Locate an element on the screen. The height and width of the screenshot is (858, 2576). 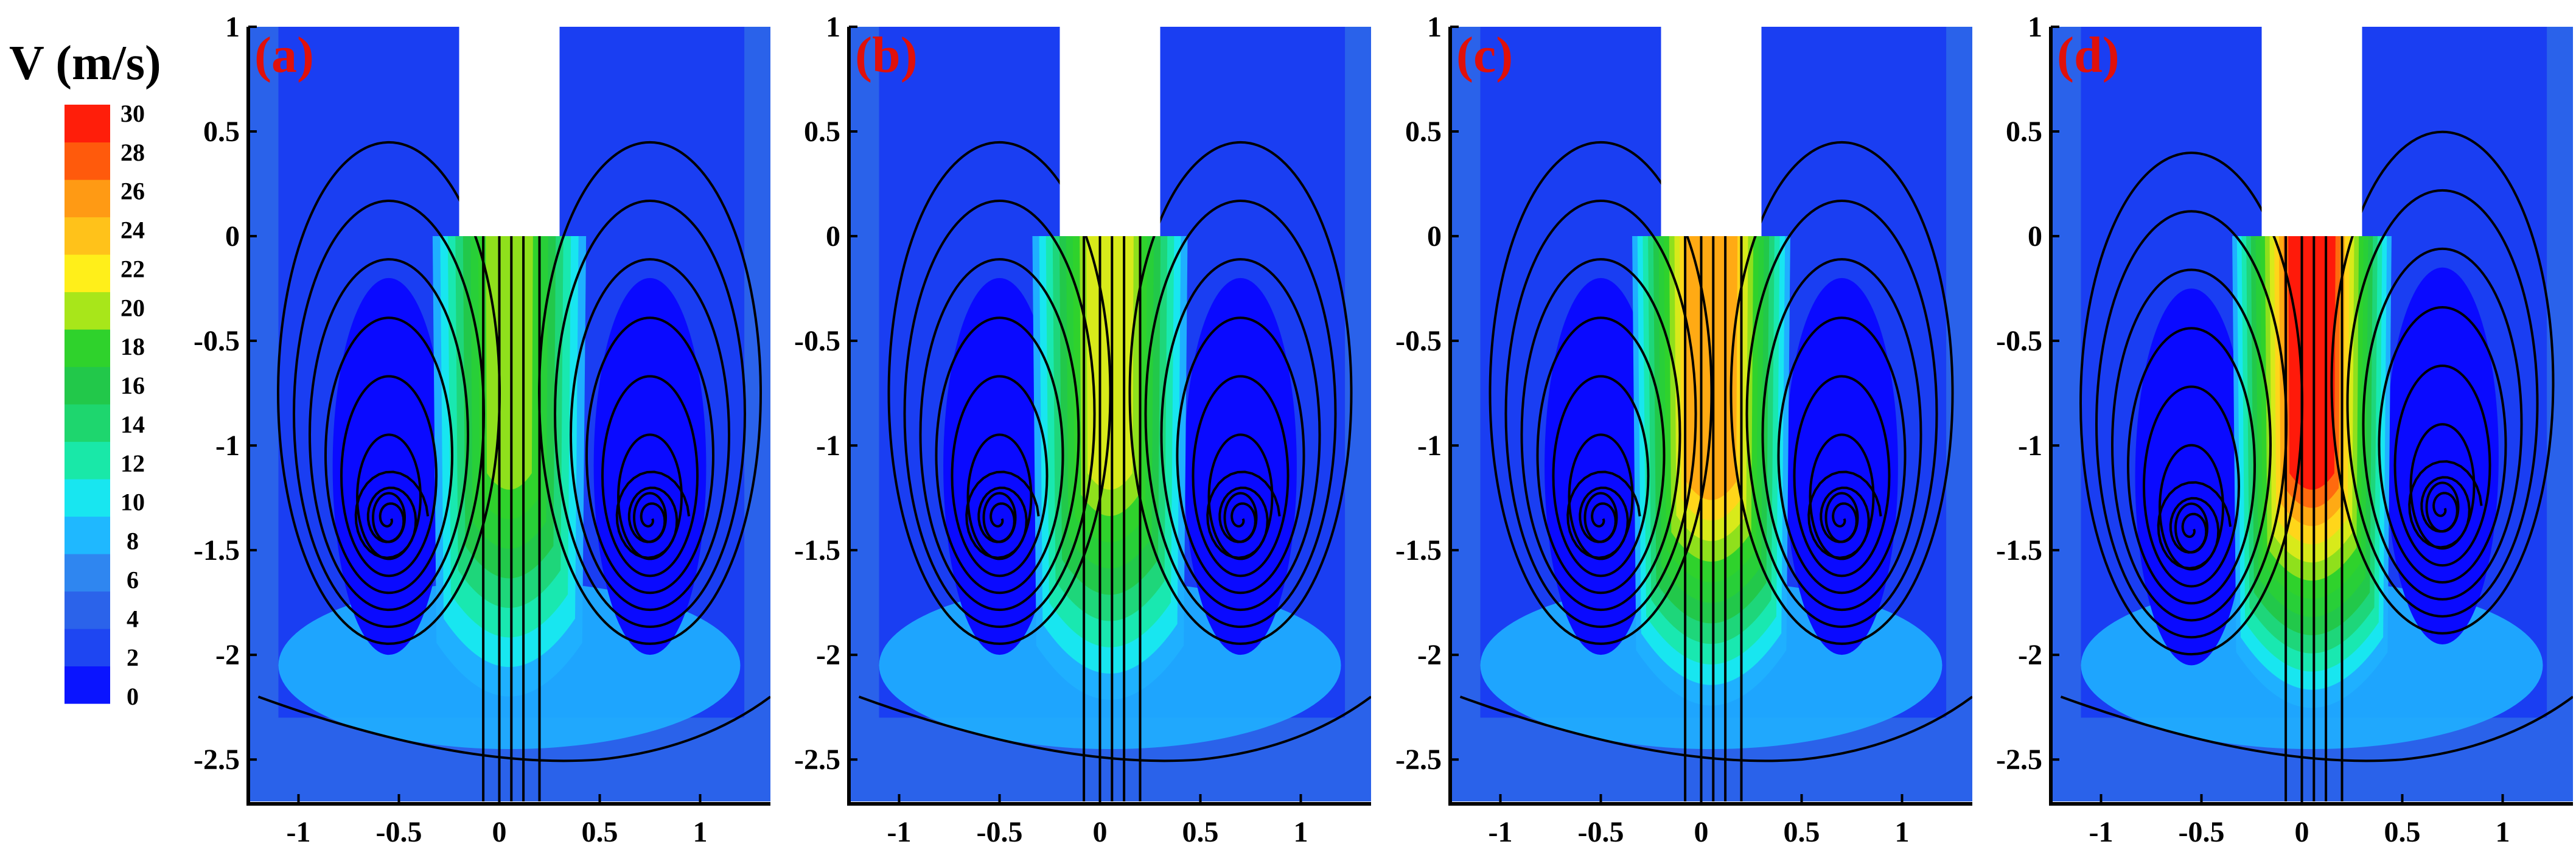
panel-label: (d) is located at coordinates (2088, 55).